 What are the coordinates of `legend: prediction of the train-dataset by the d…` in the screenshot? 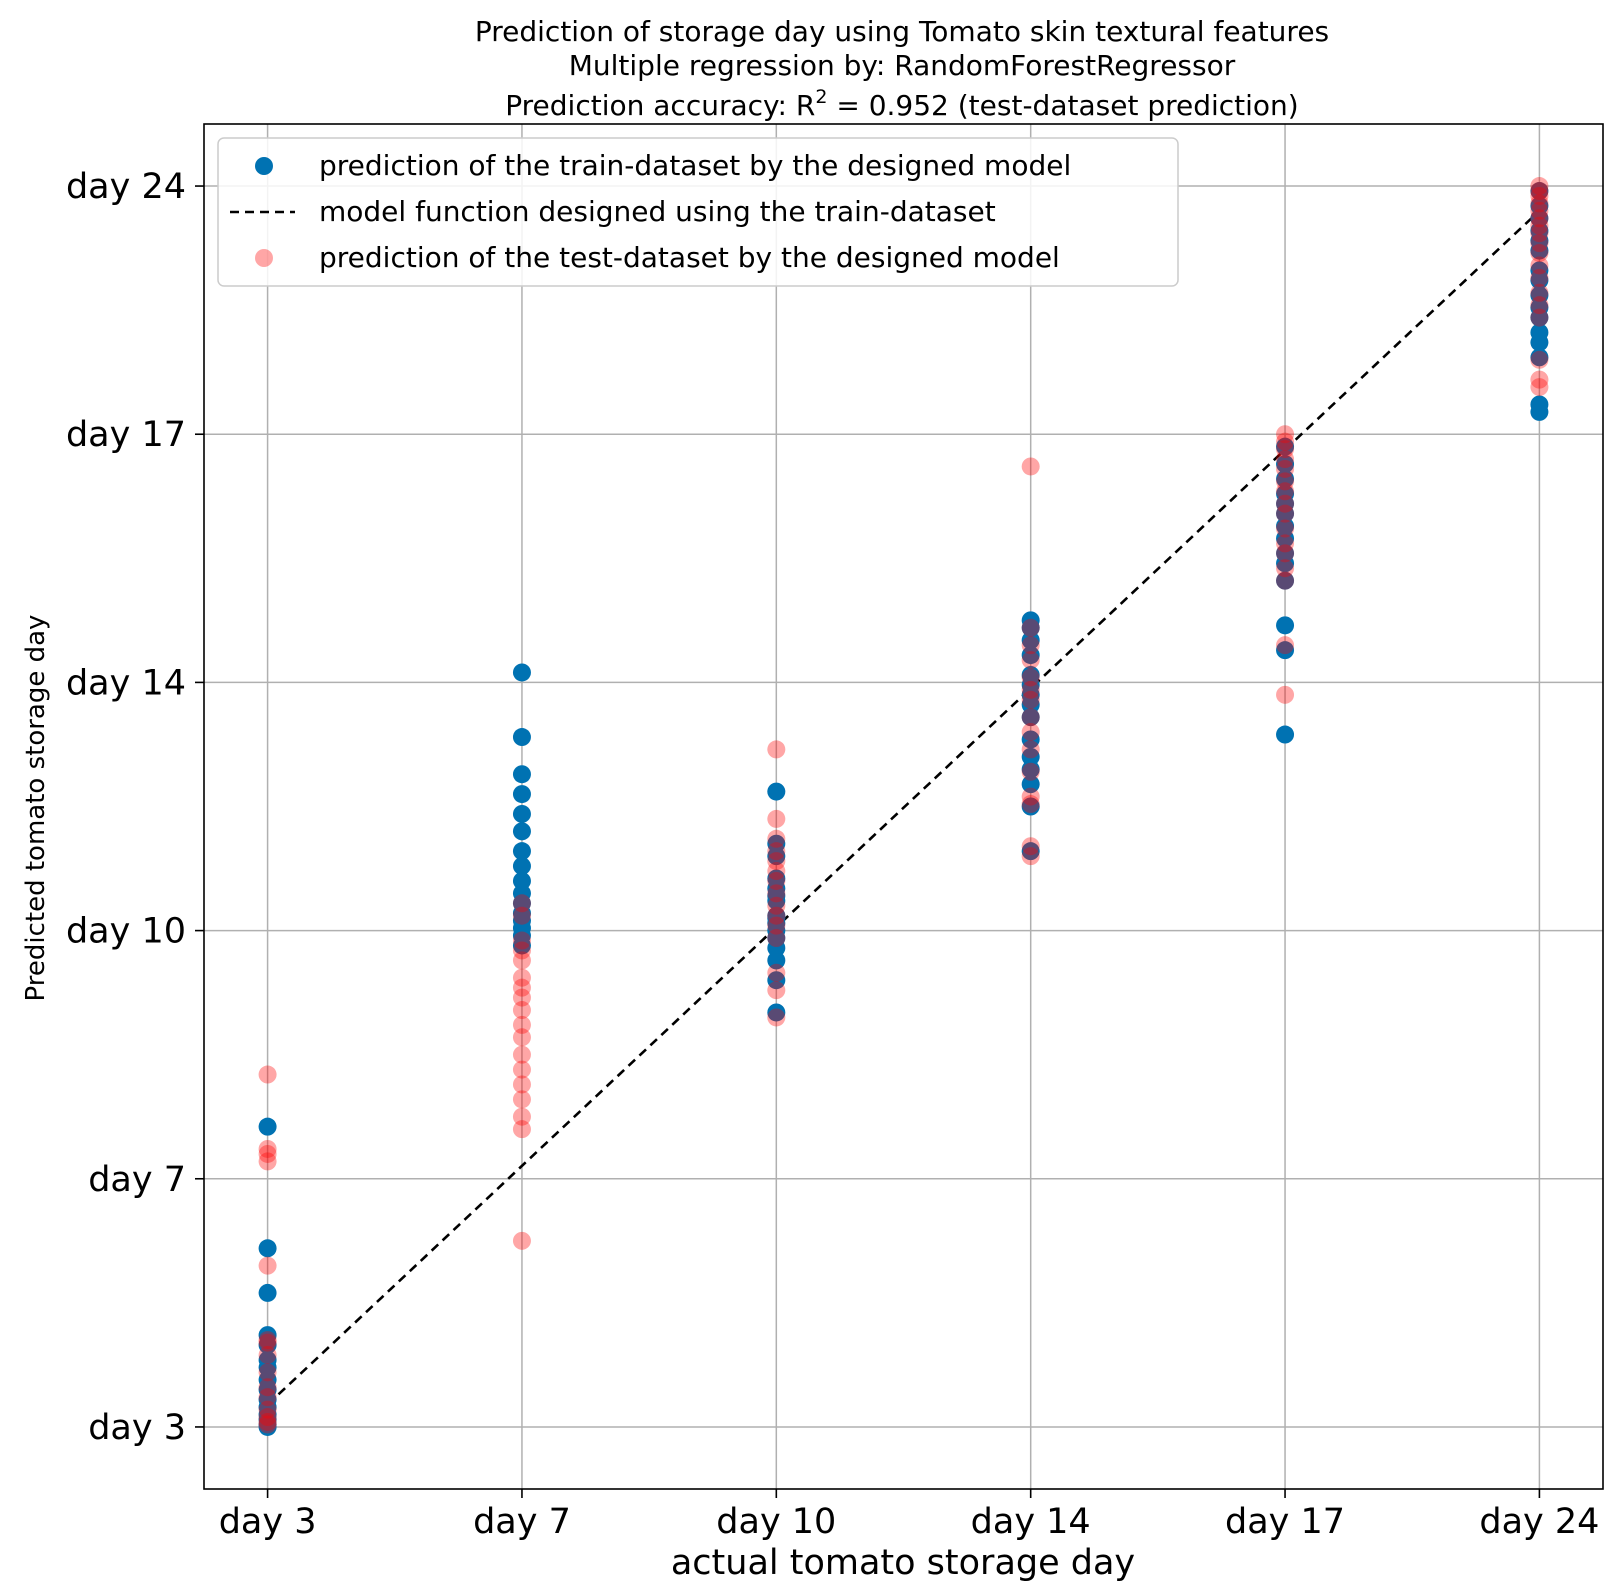 It's located at (698, 212).